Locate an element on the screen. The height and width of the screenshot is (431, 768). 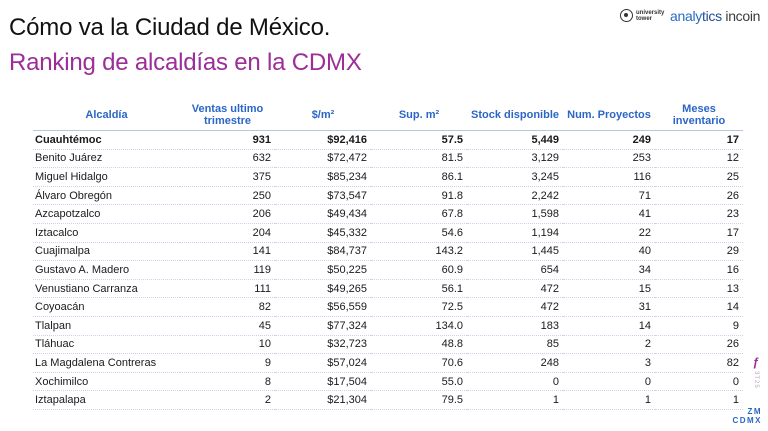
table-cell: 141 is located at coordinates (227, 252).